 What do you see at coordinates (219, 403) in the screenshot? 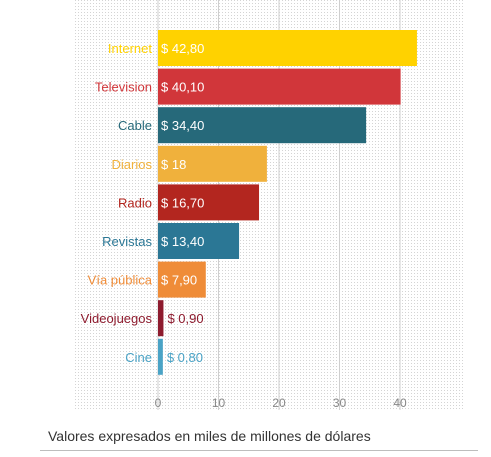
I see `tick-label: 10` at bounding box center [219, 403].